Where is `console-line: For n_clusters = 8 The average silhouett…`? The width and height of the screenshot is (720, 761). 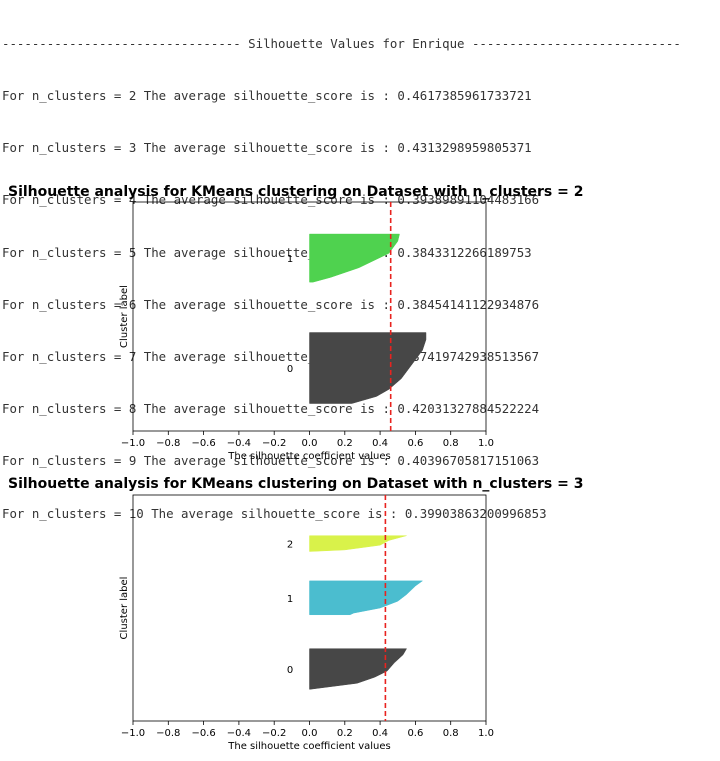 console-line: For n_clusters = 8 The average silhouett… is located at coordinates (271, 409).